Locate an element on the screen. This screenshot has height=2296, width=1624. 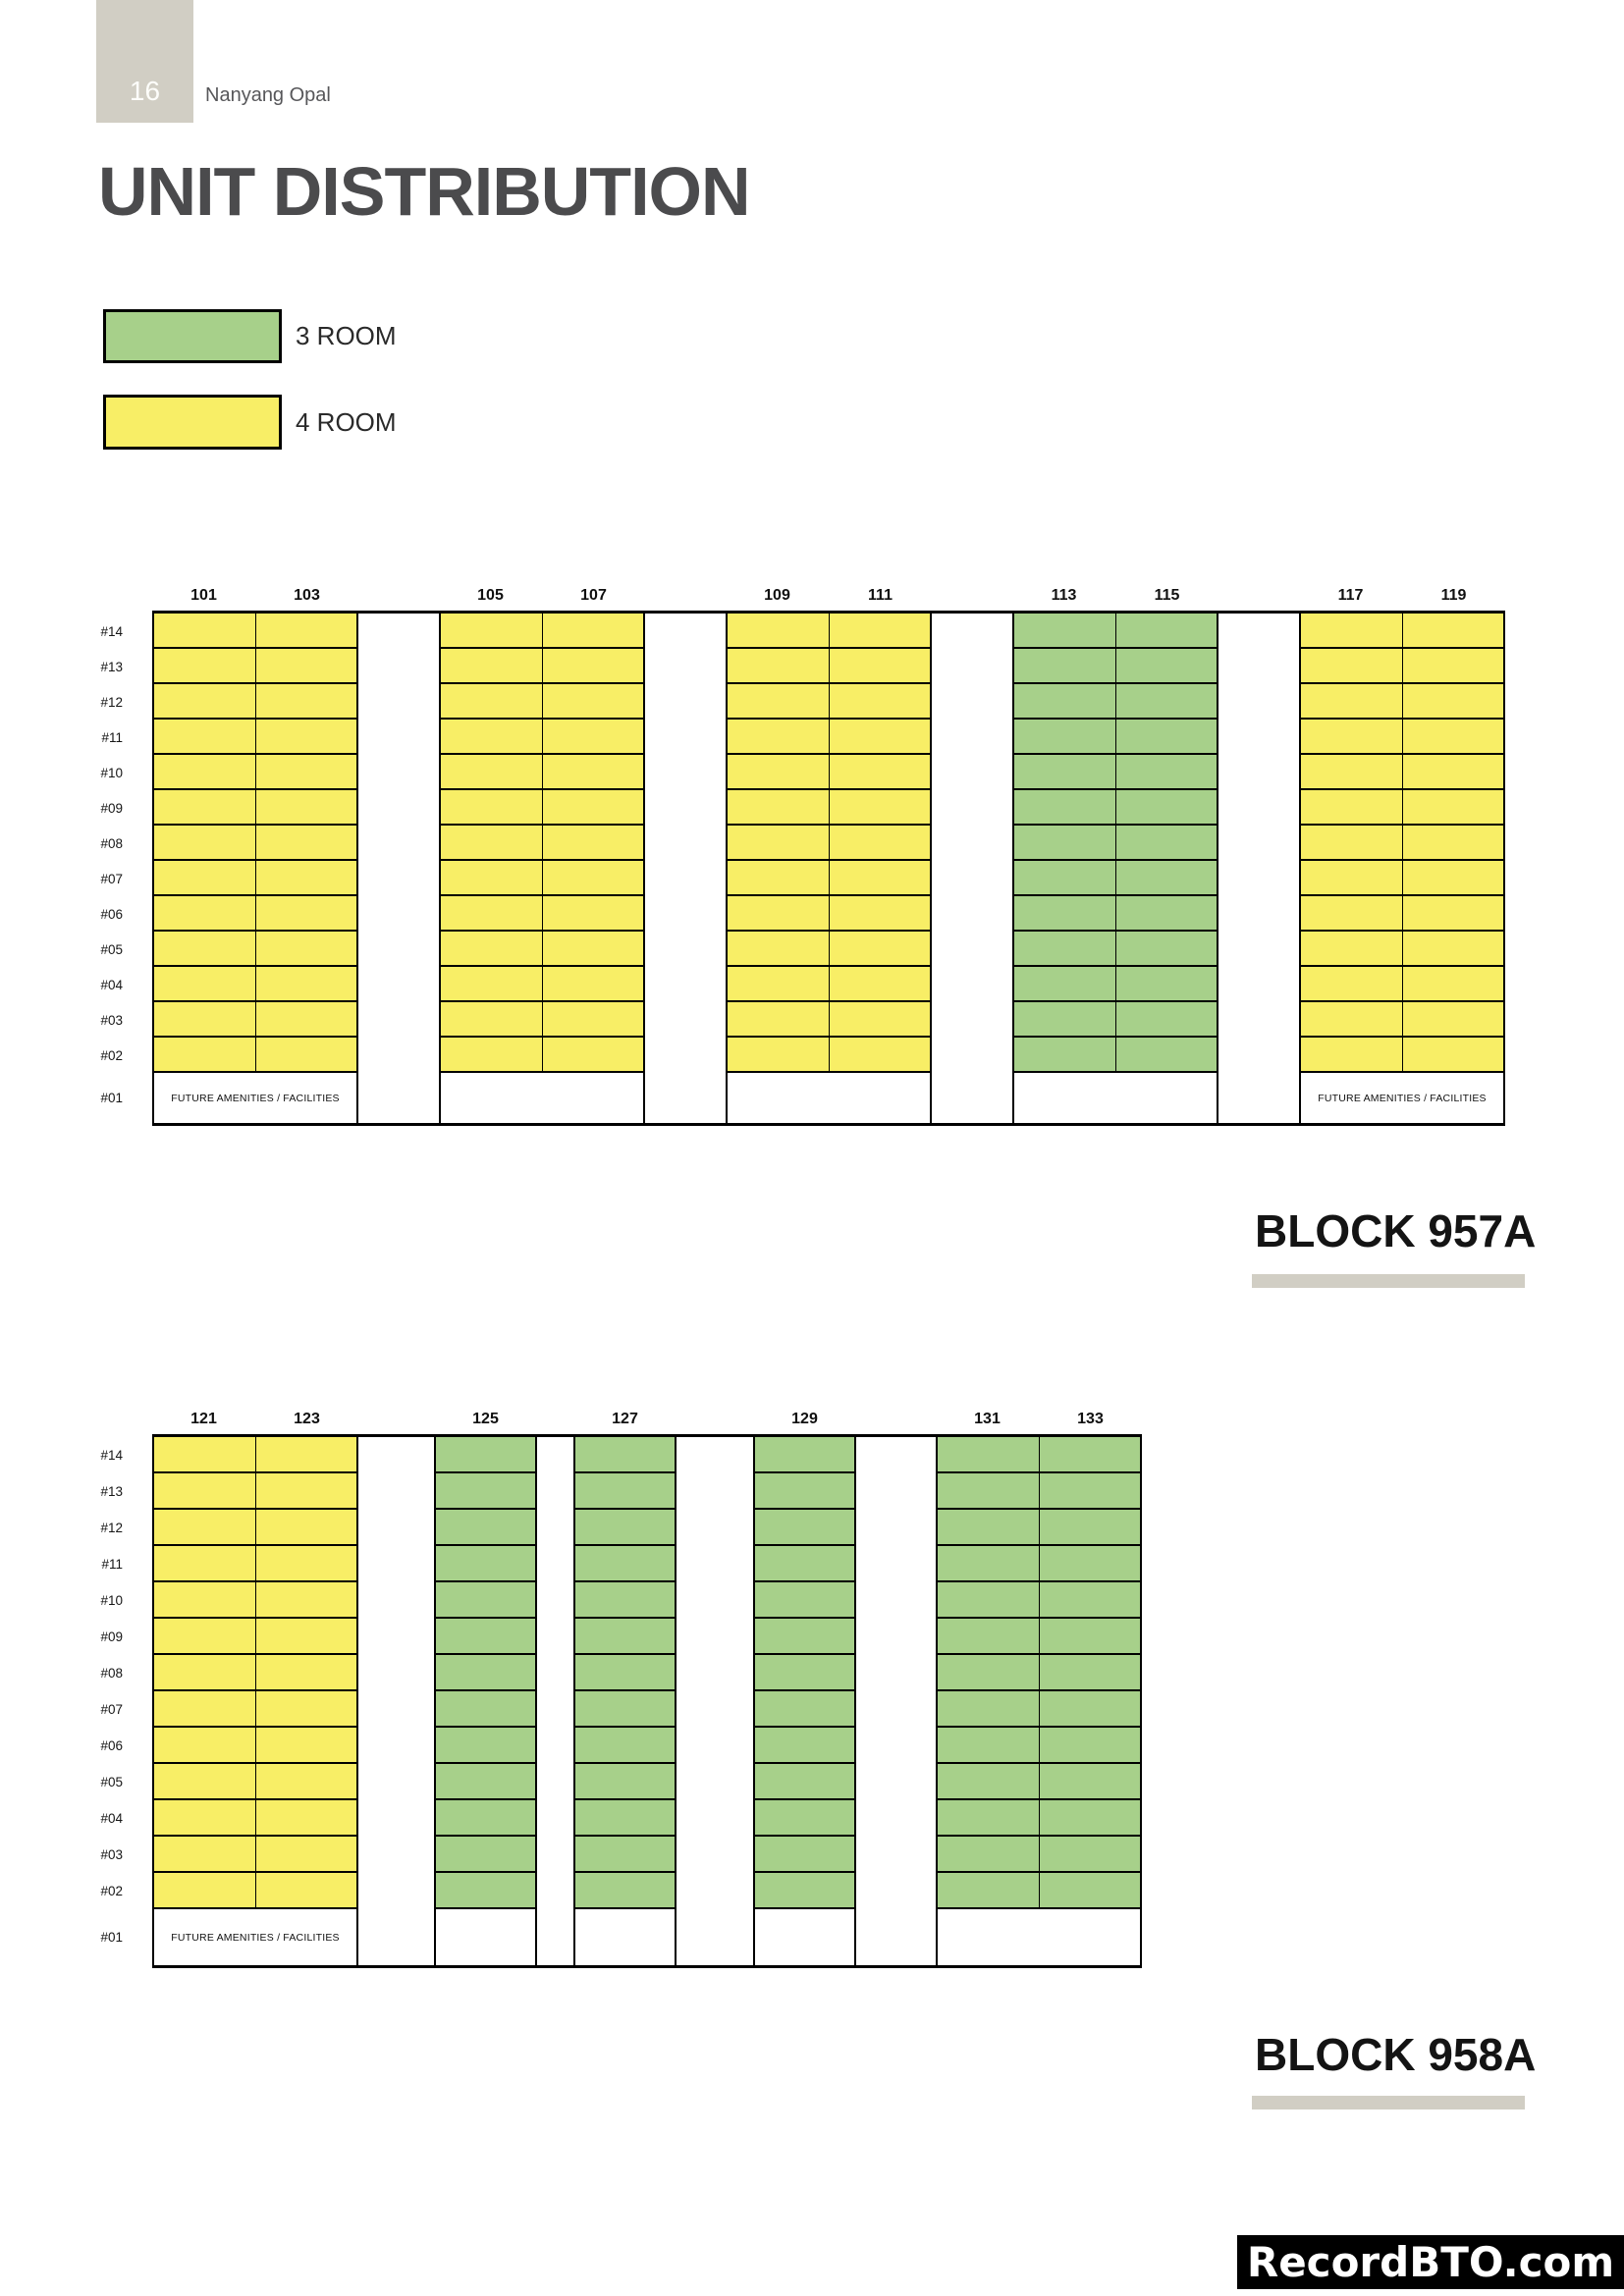
floor-label: #11 is located at coordinates (112, 1565).